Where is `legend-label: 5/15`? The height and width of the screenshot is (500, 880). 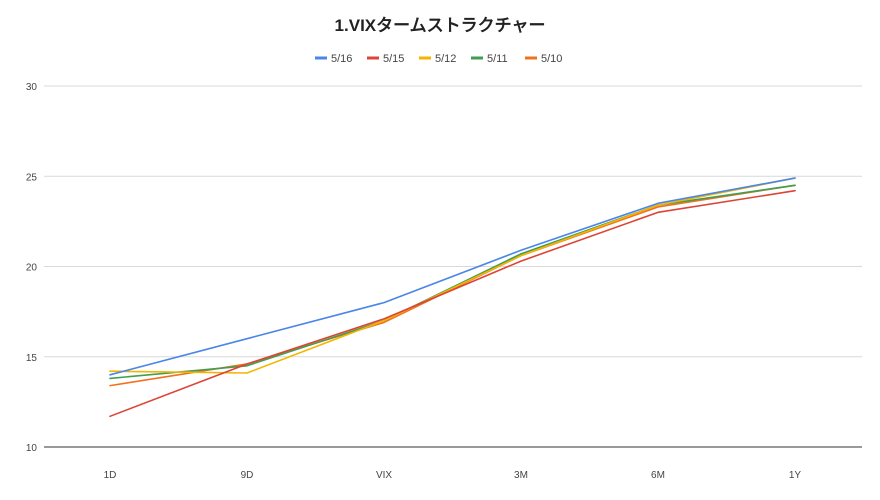 legend-label: 5/15 is located at coordinates (393, 59).